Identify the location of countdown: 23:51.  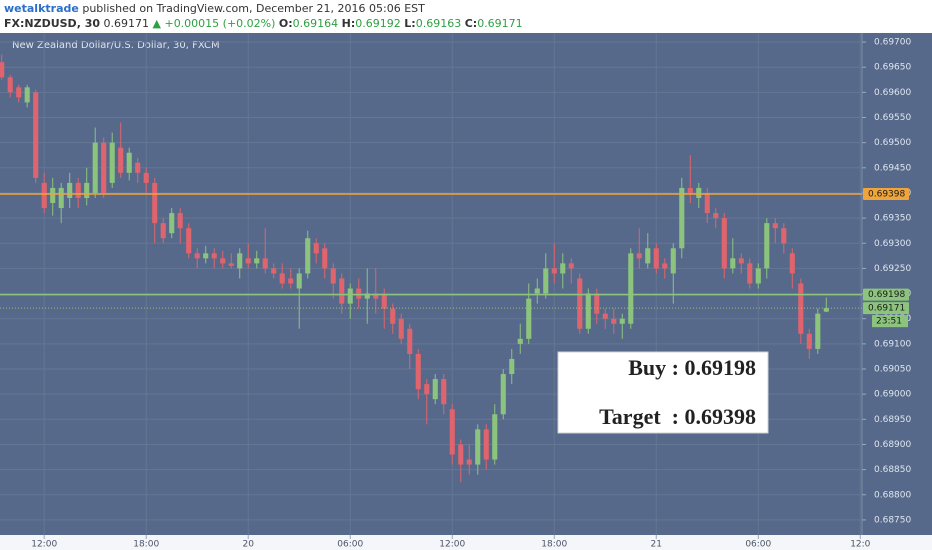
(889, 322).